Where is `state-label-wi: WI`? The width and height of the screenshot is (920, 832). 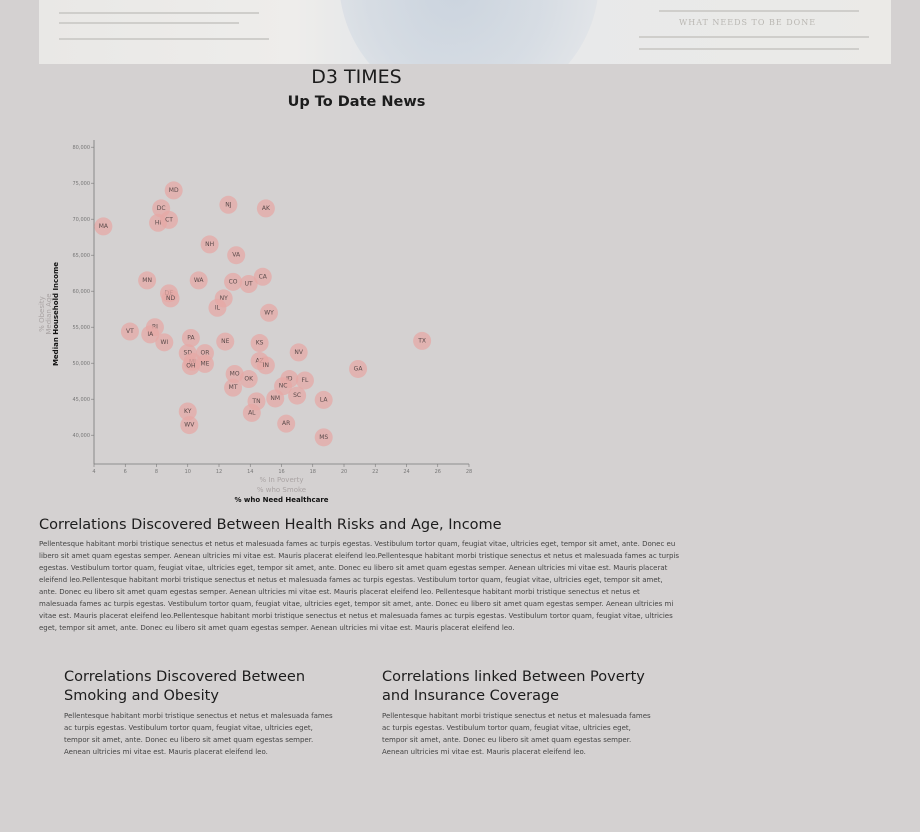
state-label-wi: WI is located at coordinates (164, 342).